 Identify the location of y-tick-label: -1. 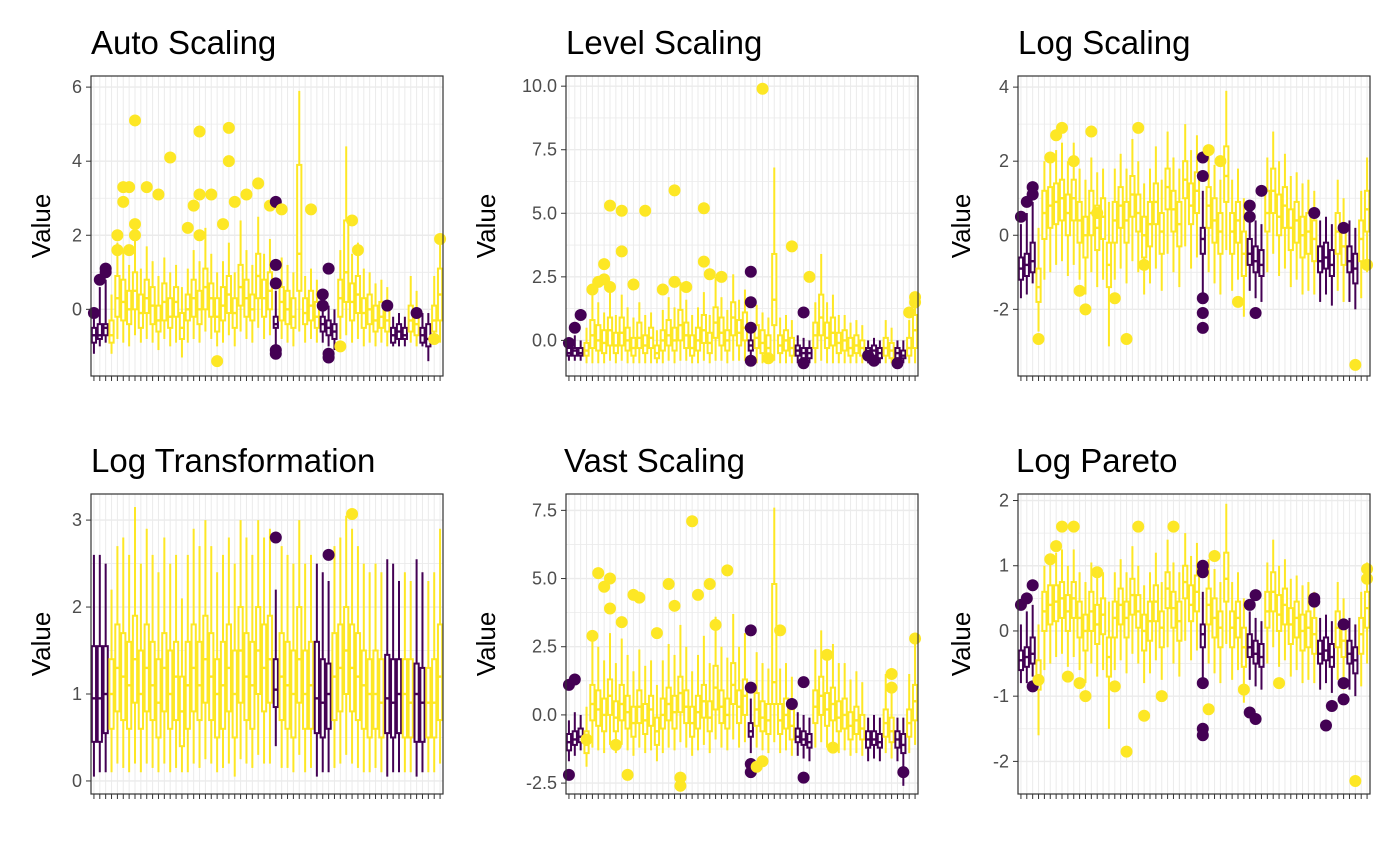
(1001, 696).